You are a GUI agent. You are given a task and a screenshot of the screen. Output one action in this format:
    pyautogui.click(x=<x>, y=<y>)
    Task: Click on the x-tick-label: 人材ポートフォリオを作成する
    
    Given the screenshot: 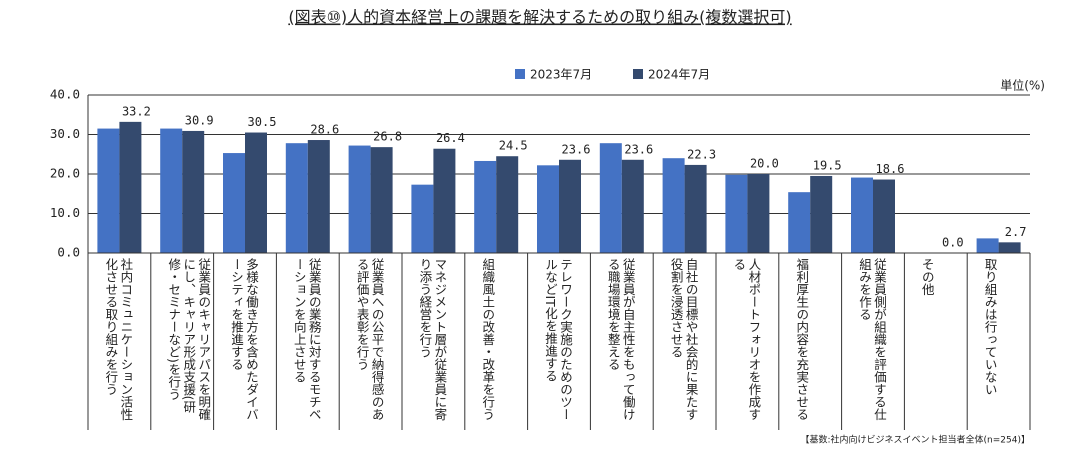 What is the action you would take?
    pyautogui.click(x=746, y=339)
    